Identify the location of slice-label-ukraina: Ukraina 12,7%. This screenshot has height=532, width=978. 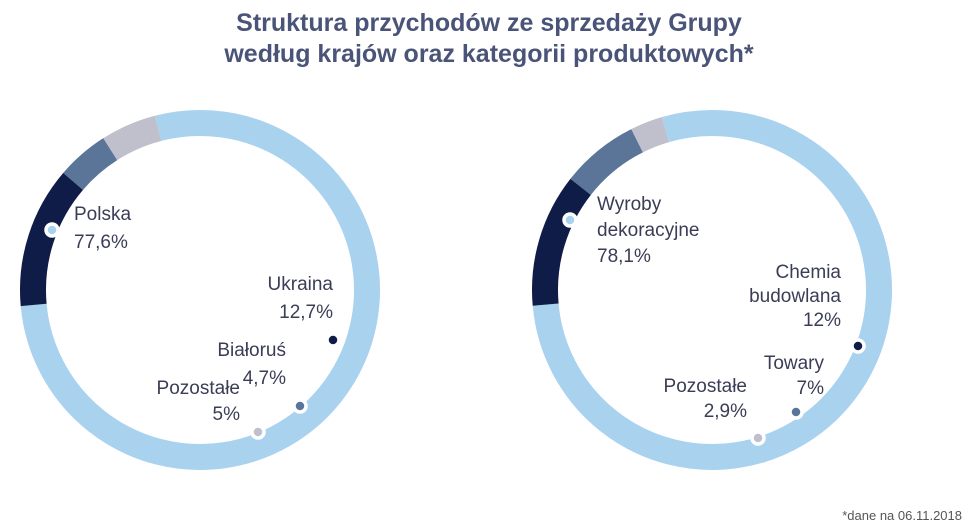
(301, 298).